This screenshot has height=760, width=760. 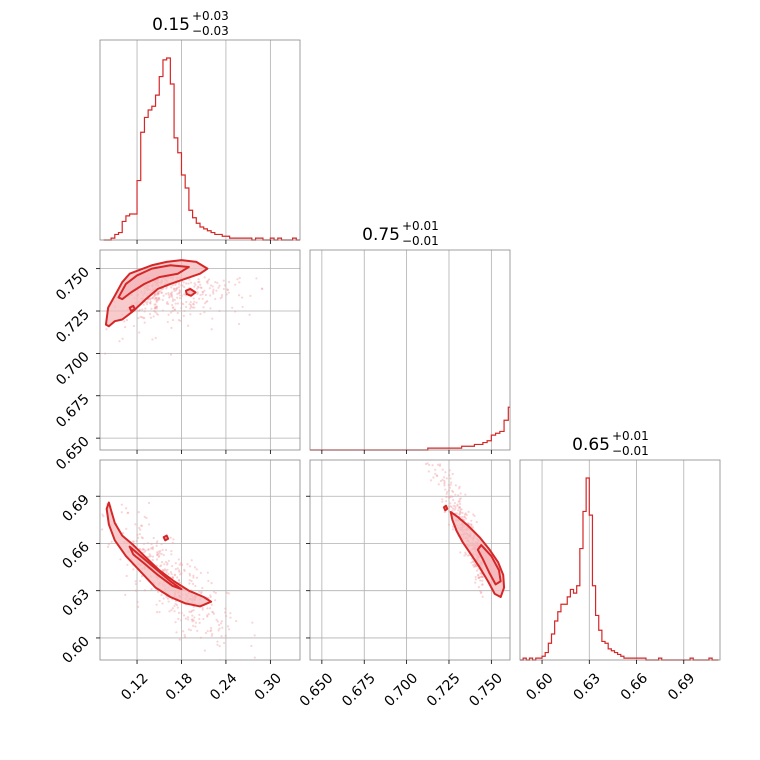 I want to click on y-tick-label-3: 0.69, so click(x=75, y=508).